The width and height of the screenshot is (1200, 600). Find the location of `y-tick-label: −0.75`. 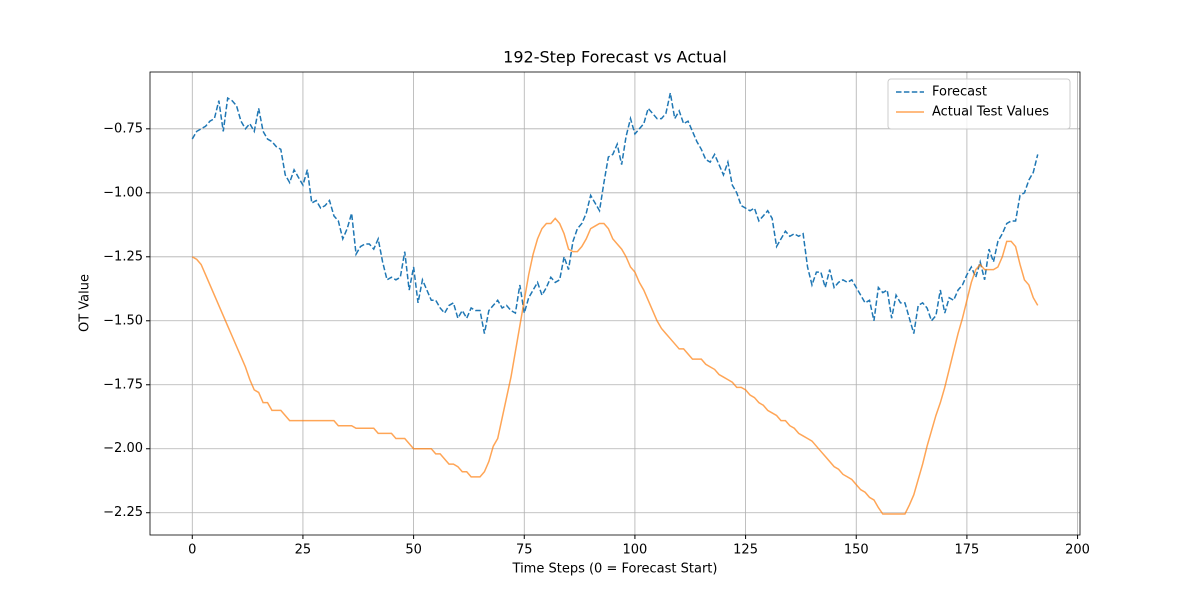

y-tick-label: −0.75 is located at coordinates (123, 128).